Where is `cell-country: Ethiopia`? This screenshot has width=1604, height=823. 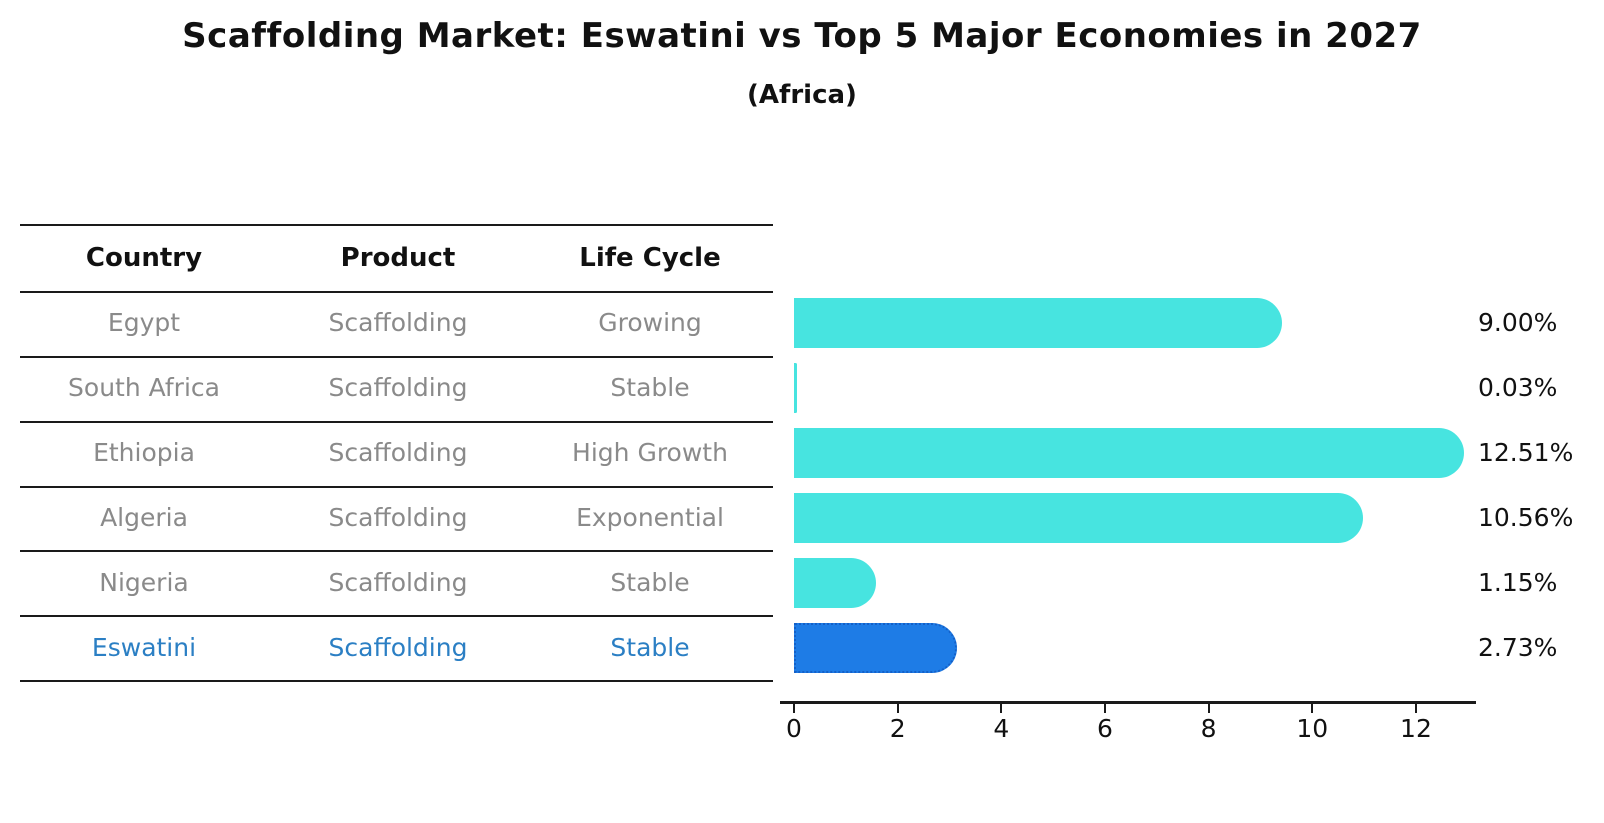
cell-country: Ethiopia is located at coordinates (144, 453).